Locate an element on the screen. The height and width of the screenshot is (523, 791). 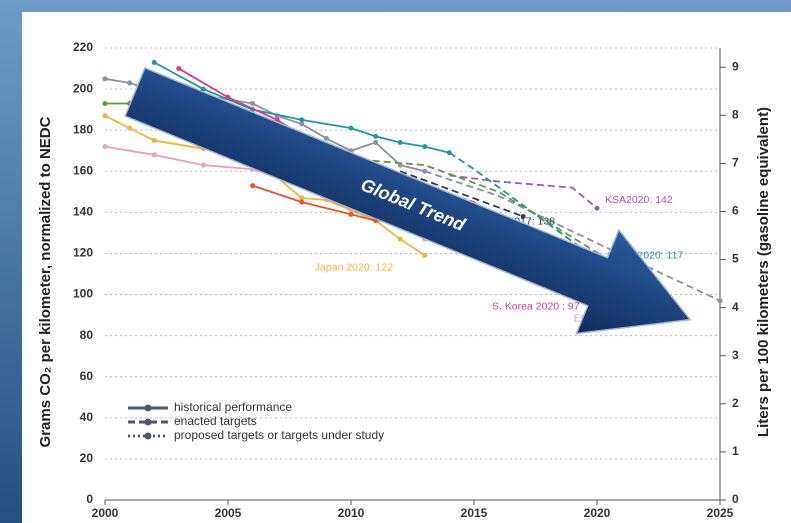
y-tick-label: 220 is located at coordinates (83, 47).